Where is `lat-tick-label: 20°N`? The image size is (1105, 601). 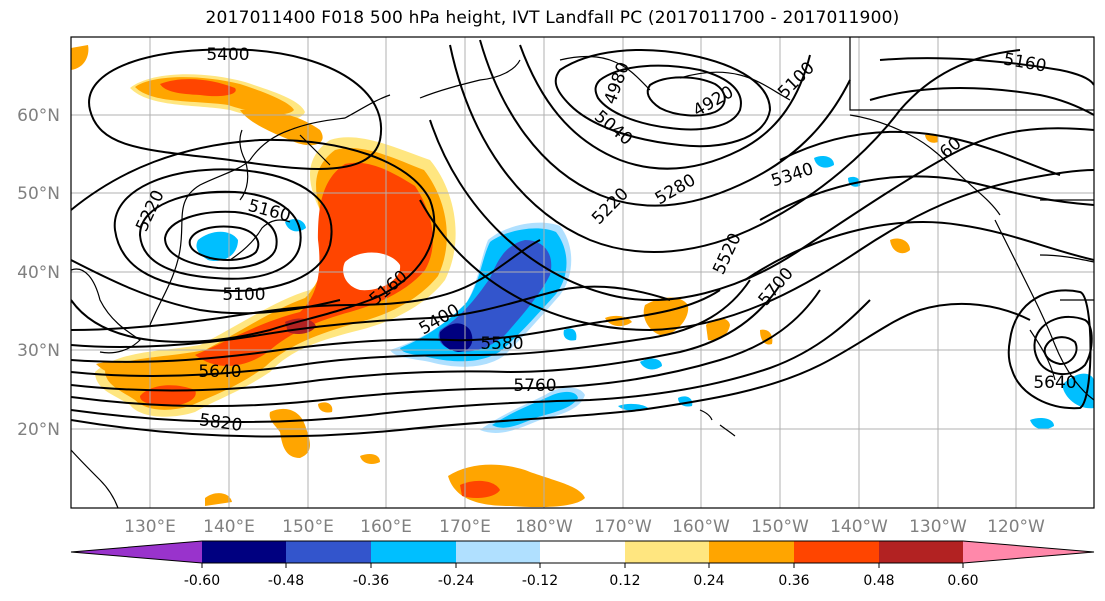 lat-tick-label: 20°N is located at coordinates (38, 430).